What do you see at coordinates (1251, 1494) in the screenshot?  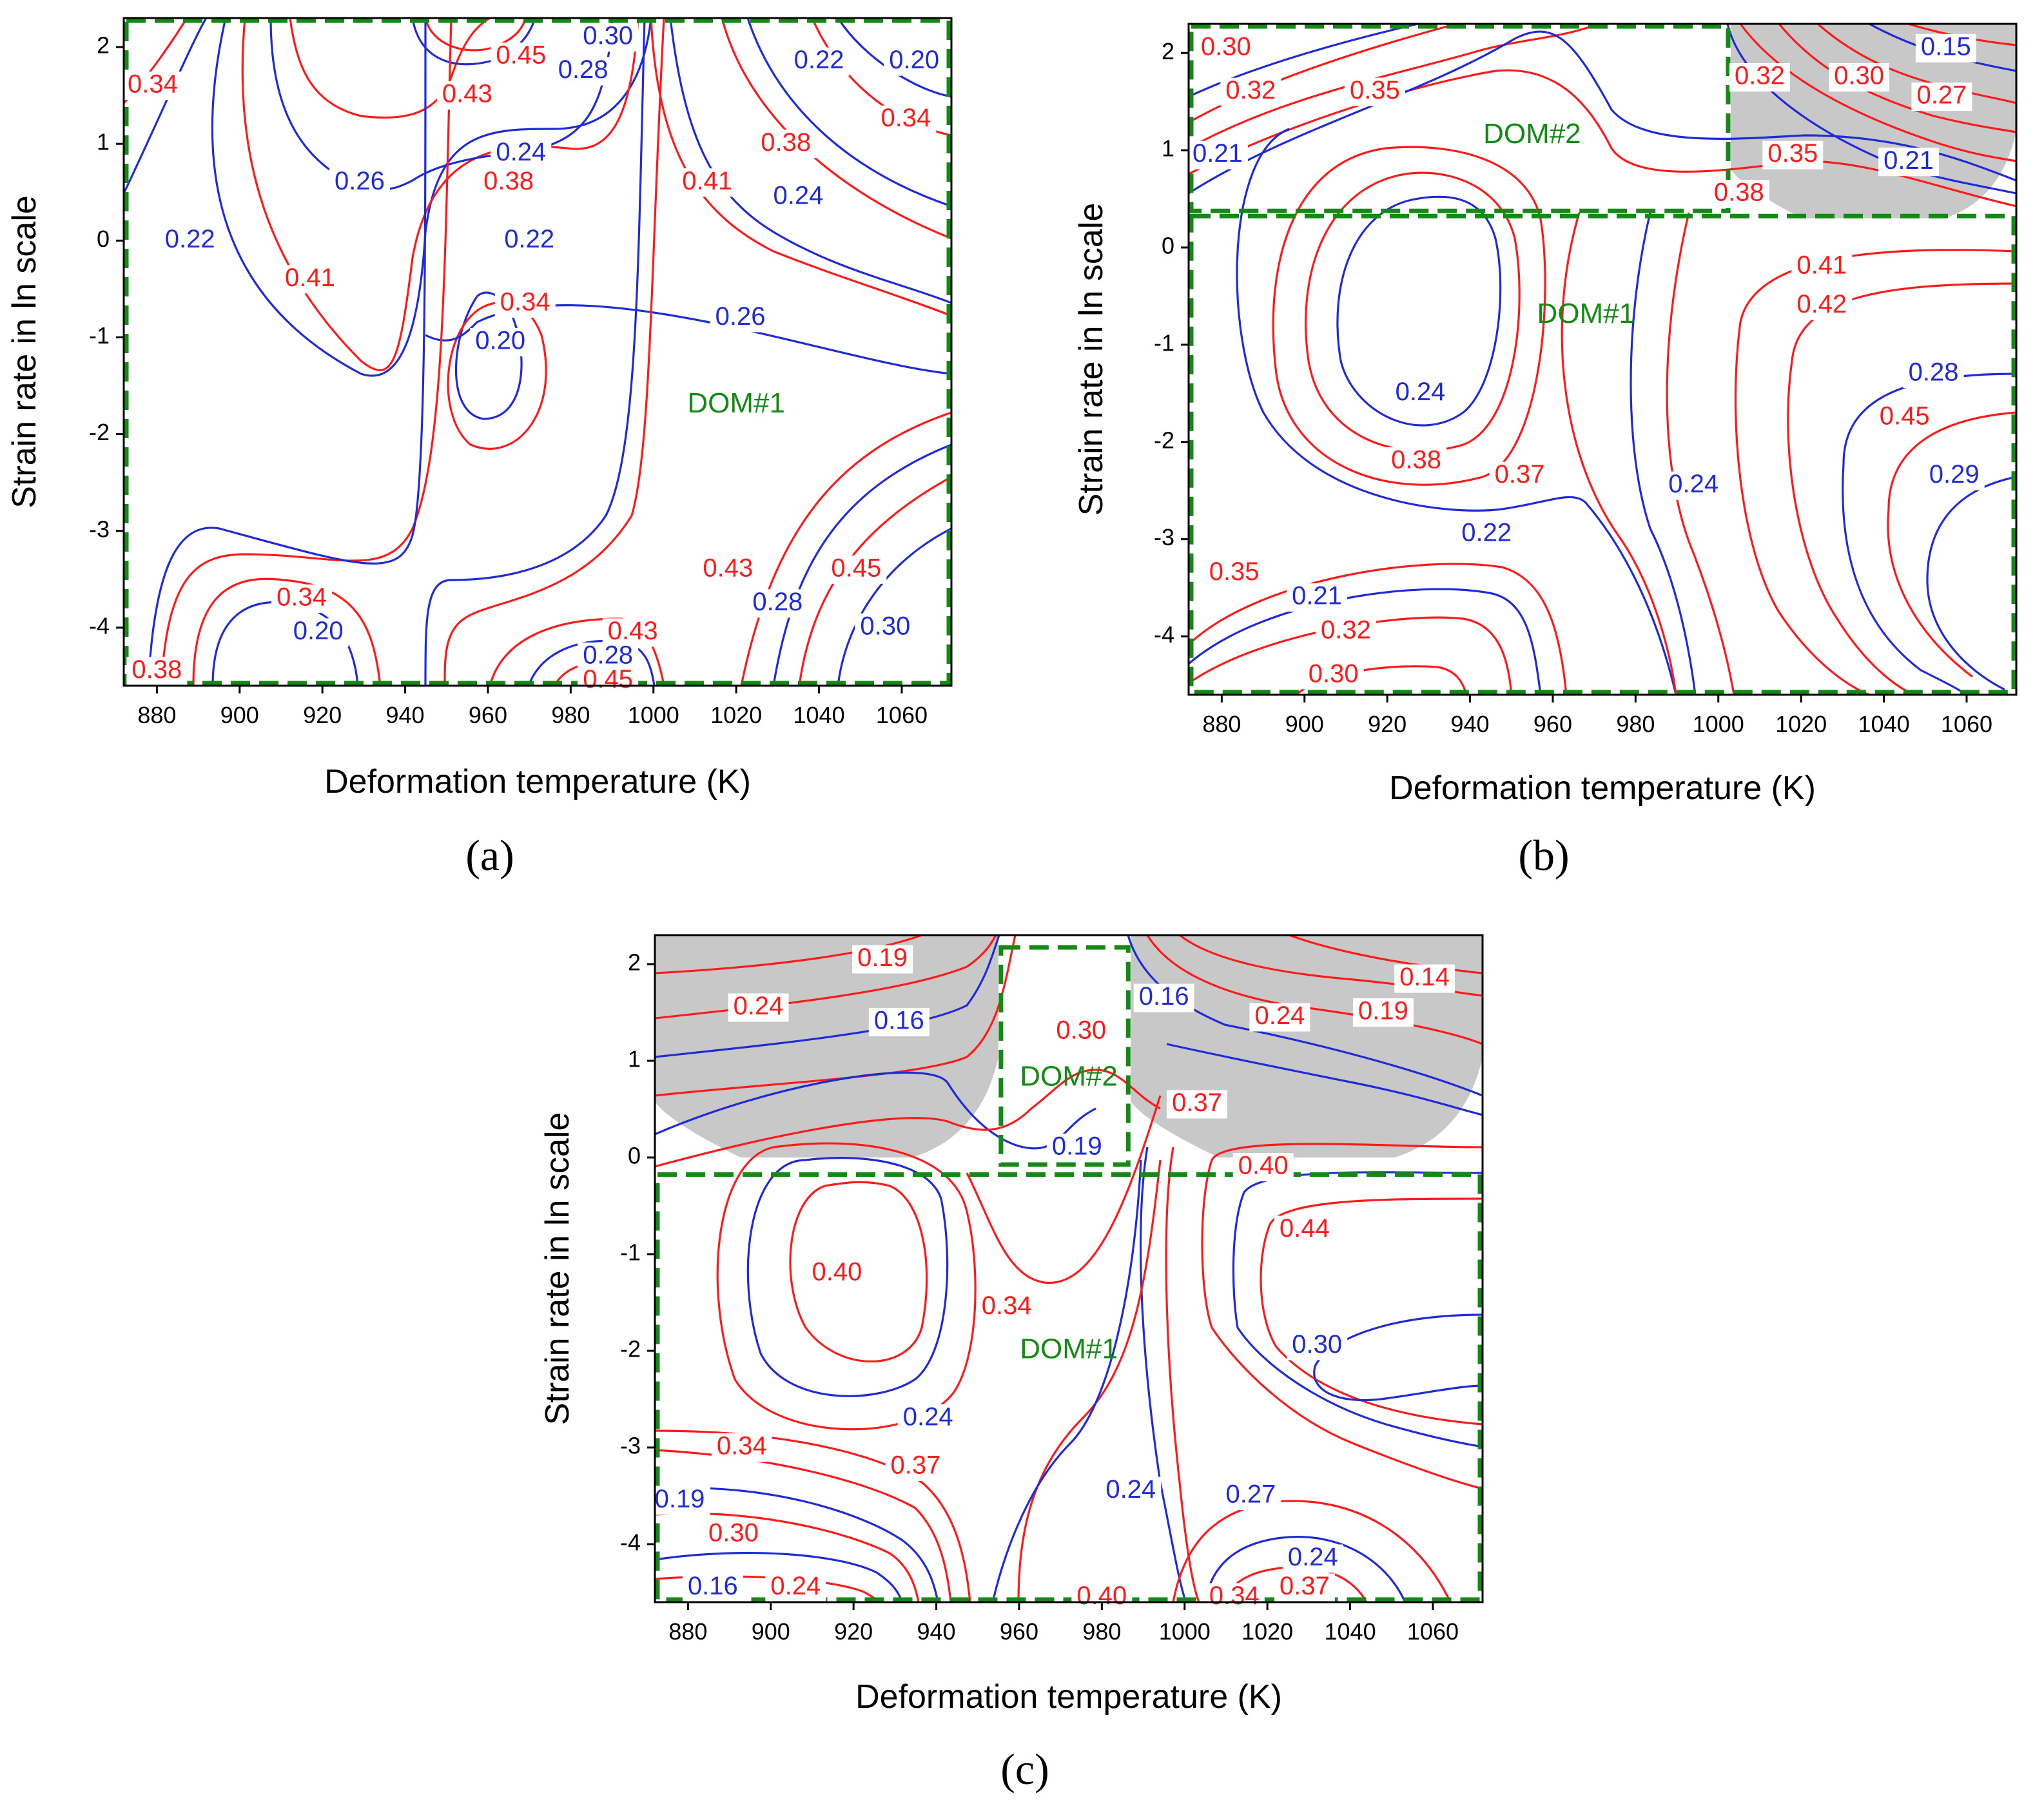 I see `contour-label: 0.27` at bounding box center [1251, 1494].